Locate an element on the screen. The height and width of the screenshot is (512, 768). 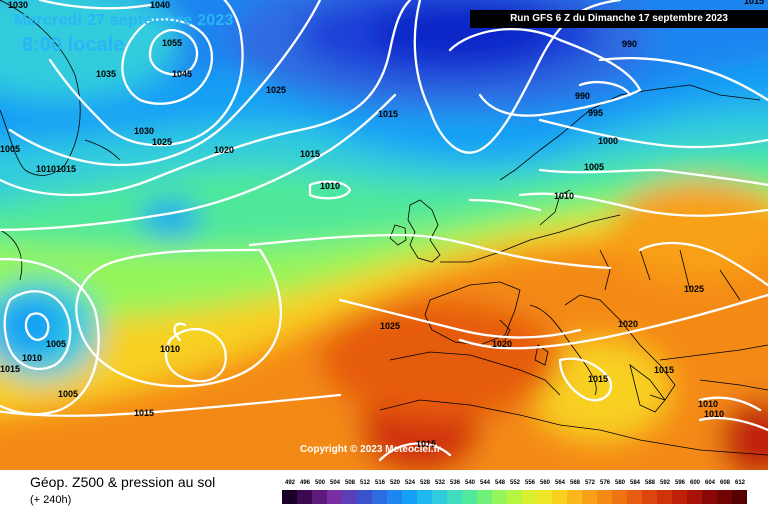
scale-label: 604 is located at coordinates (709, 483).